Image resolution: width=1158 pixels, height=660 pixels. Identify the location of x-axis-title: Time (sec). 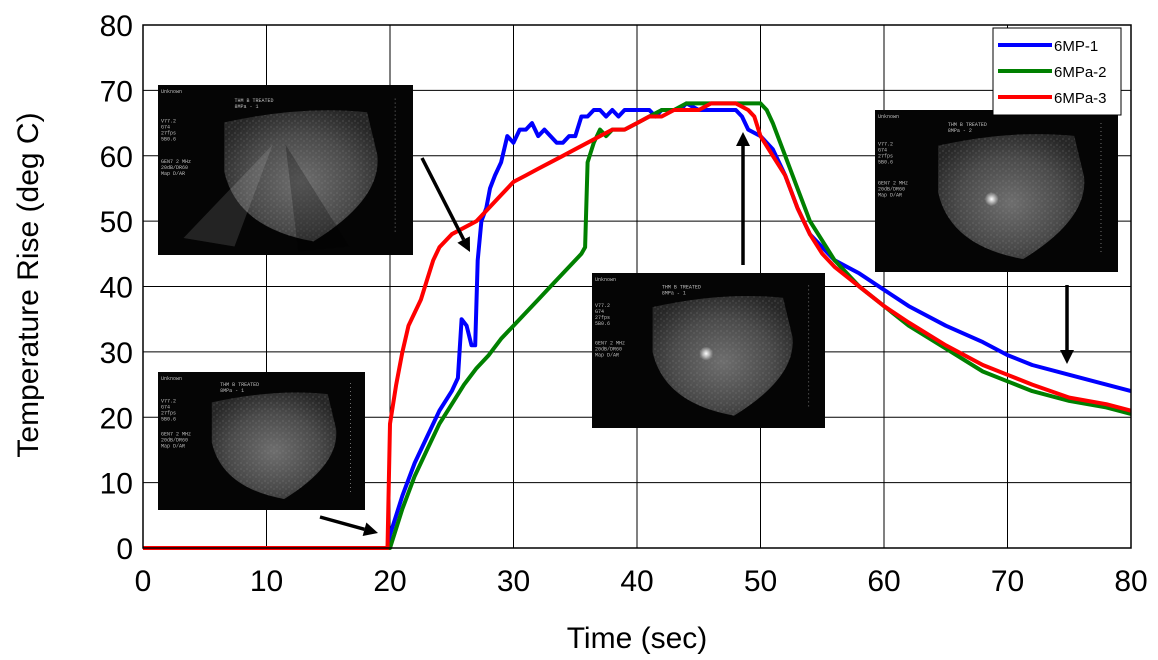
(637, 638).